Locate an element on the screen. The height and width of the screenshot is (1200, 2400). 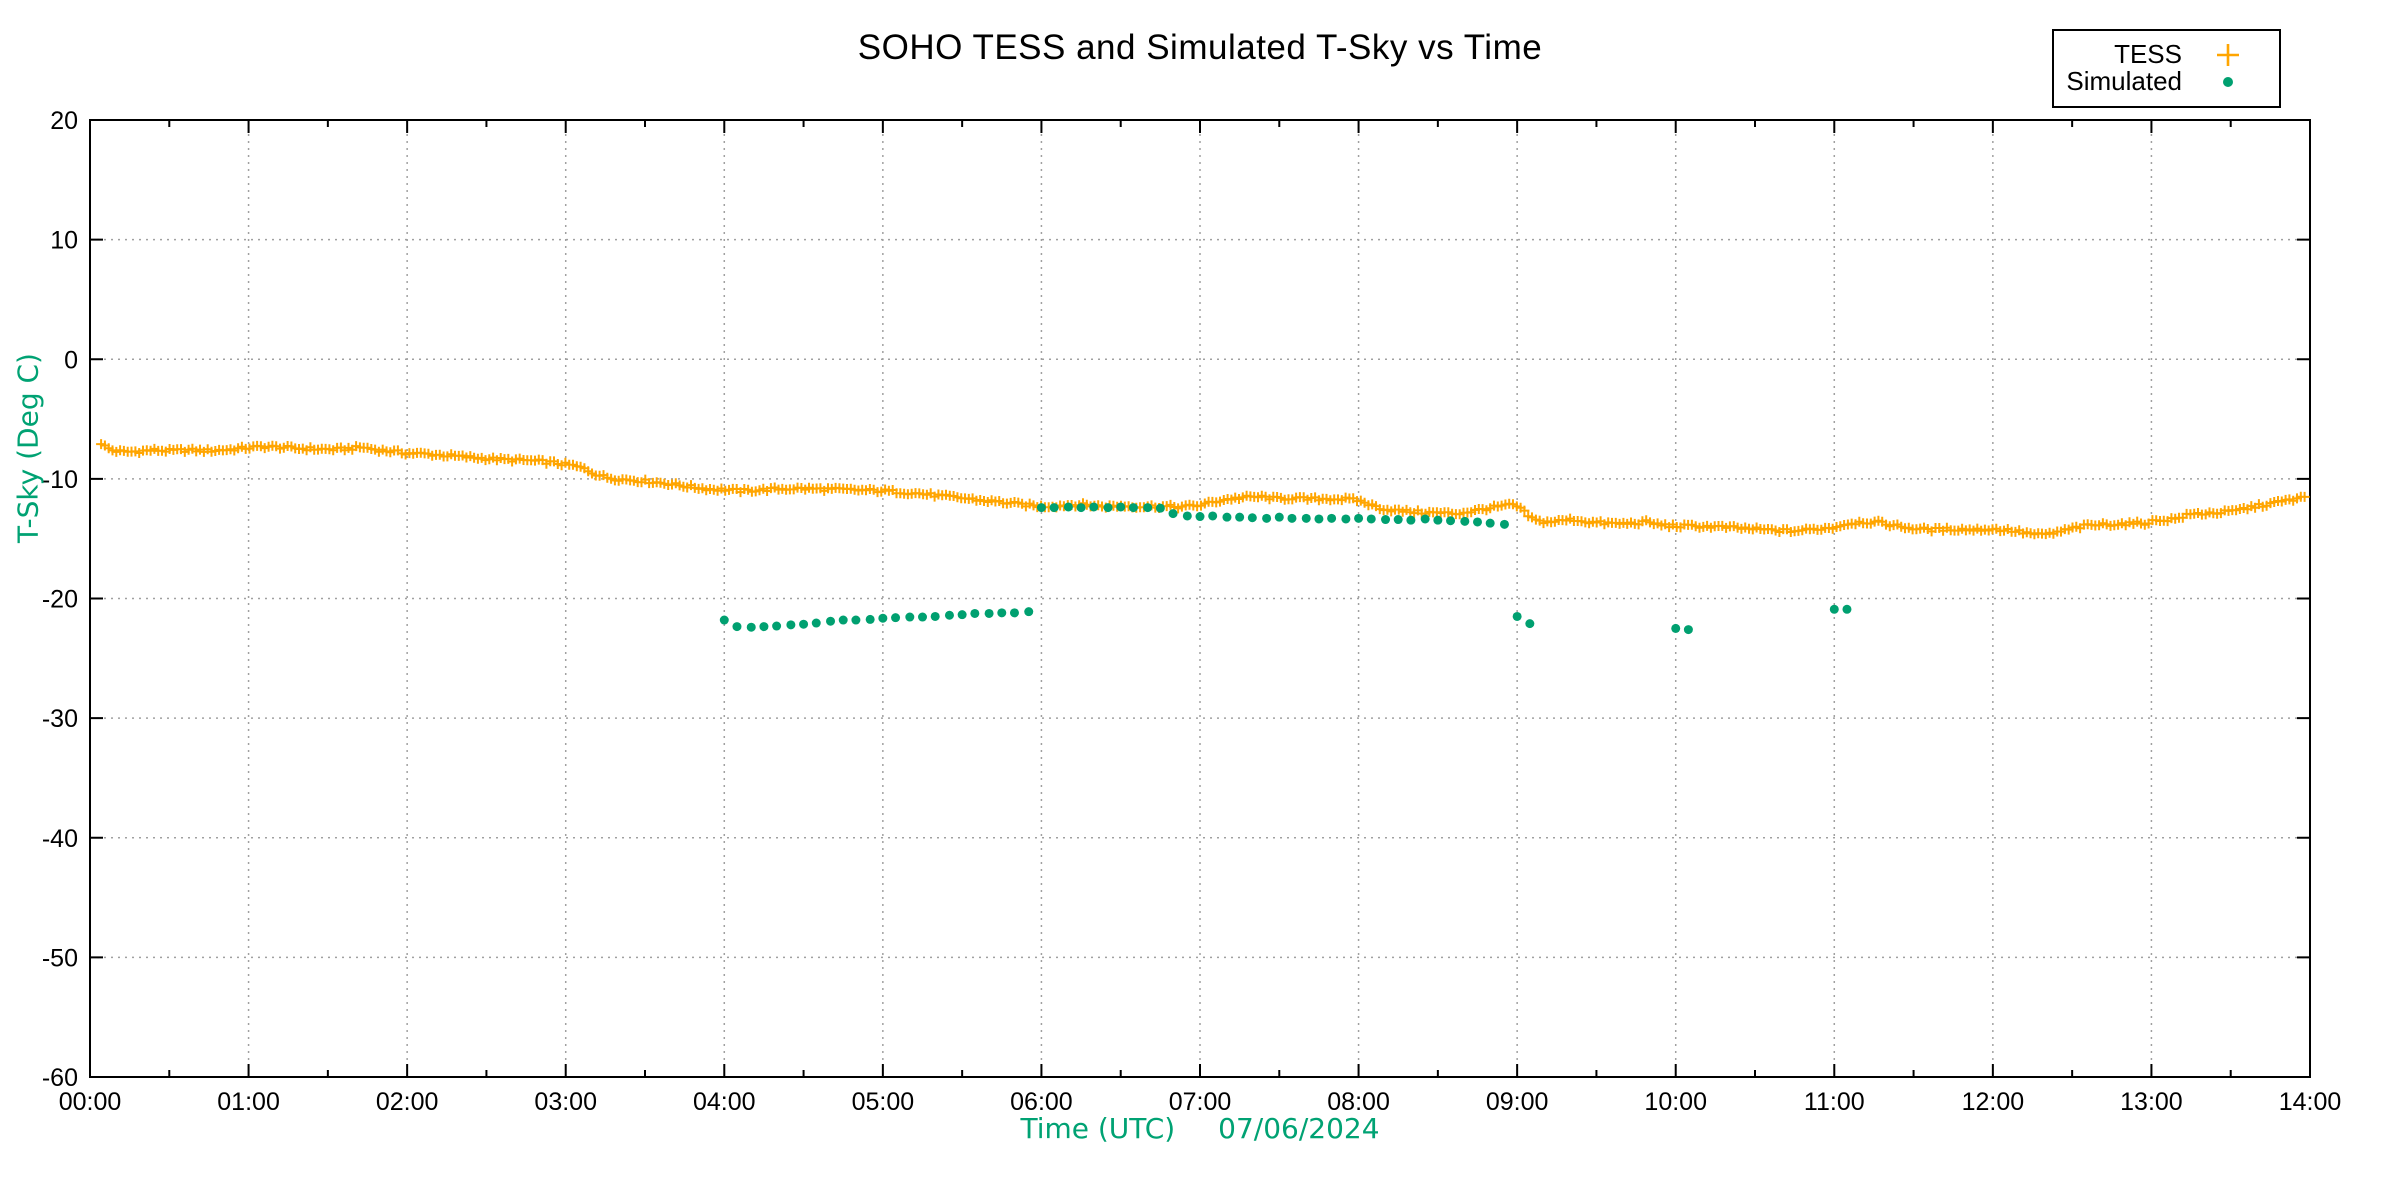
x-tick-label: 14:00 is located at coordinates (2310, 1102).